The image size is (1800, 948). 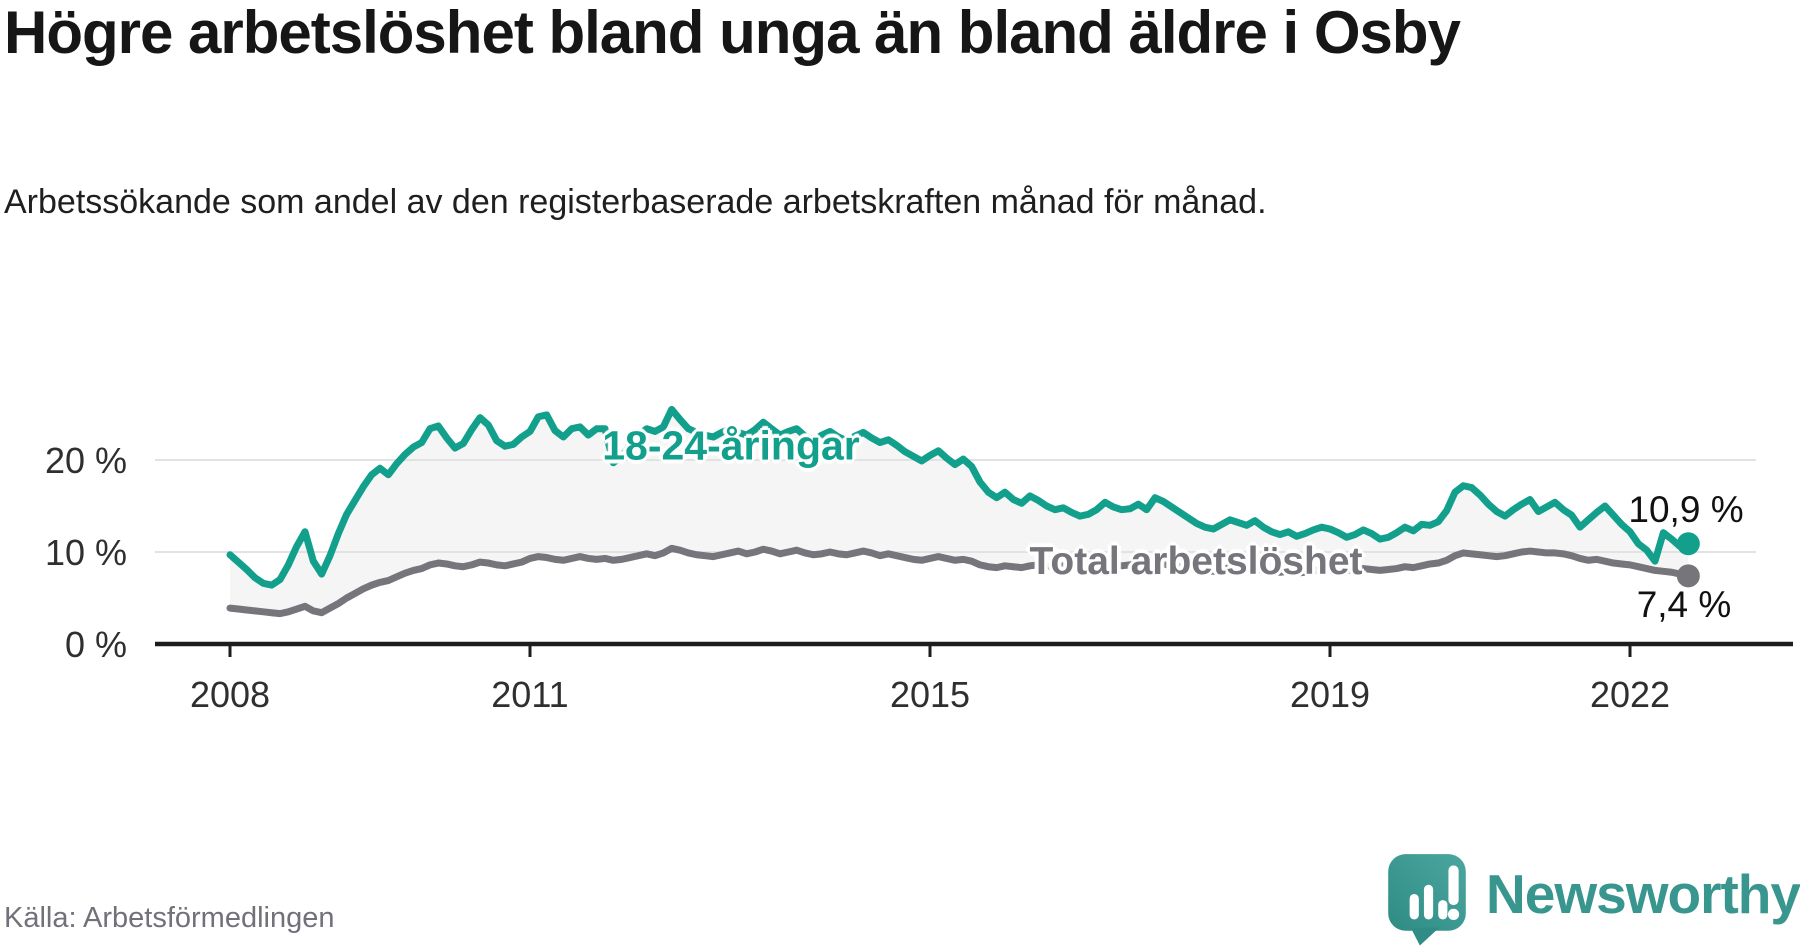 I want to click on x-tick-label-2008: 2008, so click(x=230, y=694).